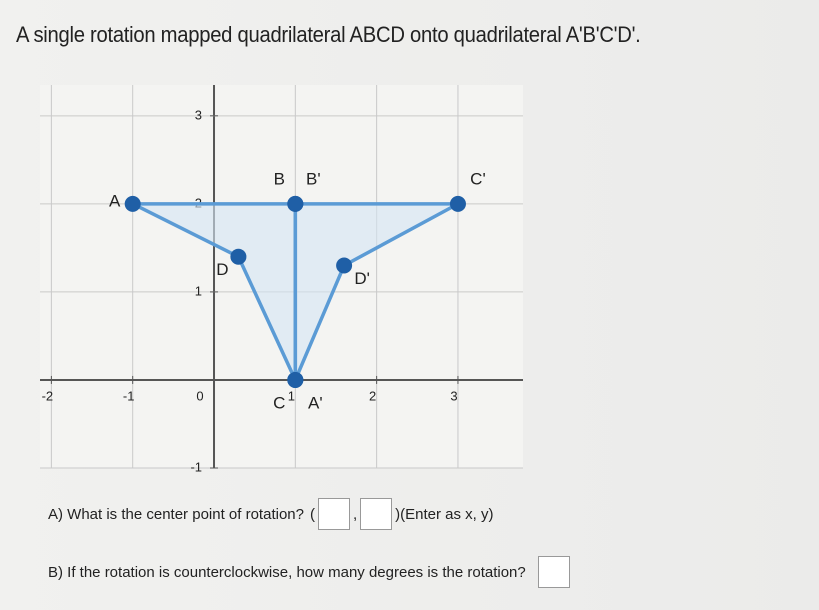  Describe the element at coordinates (315, 402) in the screenshot. I see `vertex-label: A'` at that location.